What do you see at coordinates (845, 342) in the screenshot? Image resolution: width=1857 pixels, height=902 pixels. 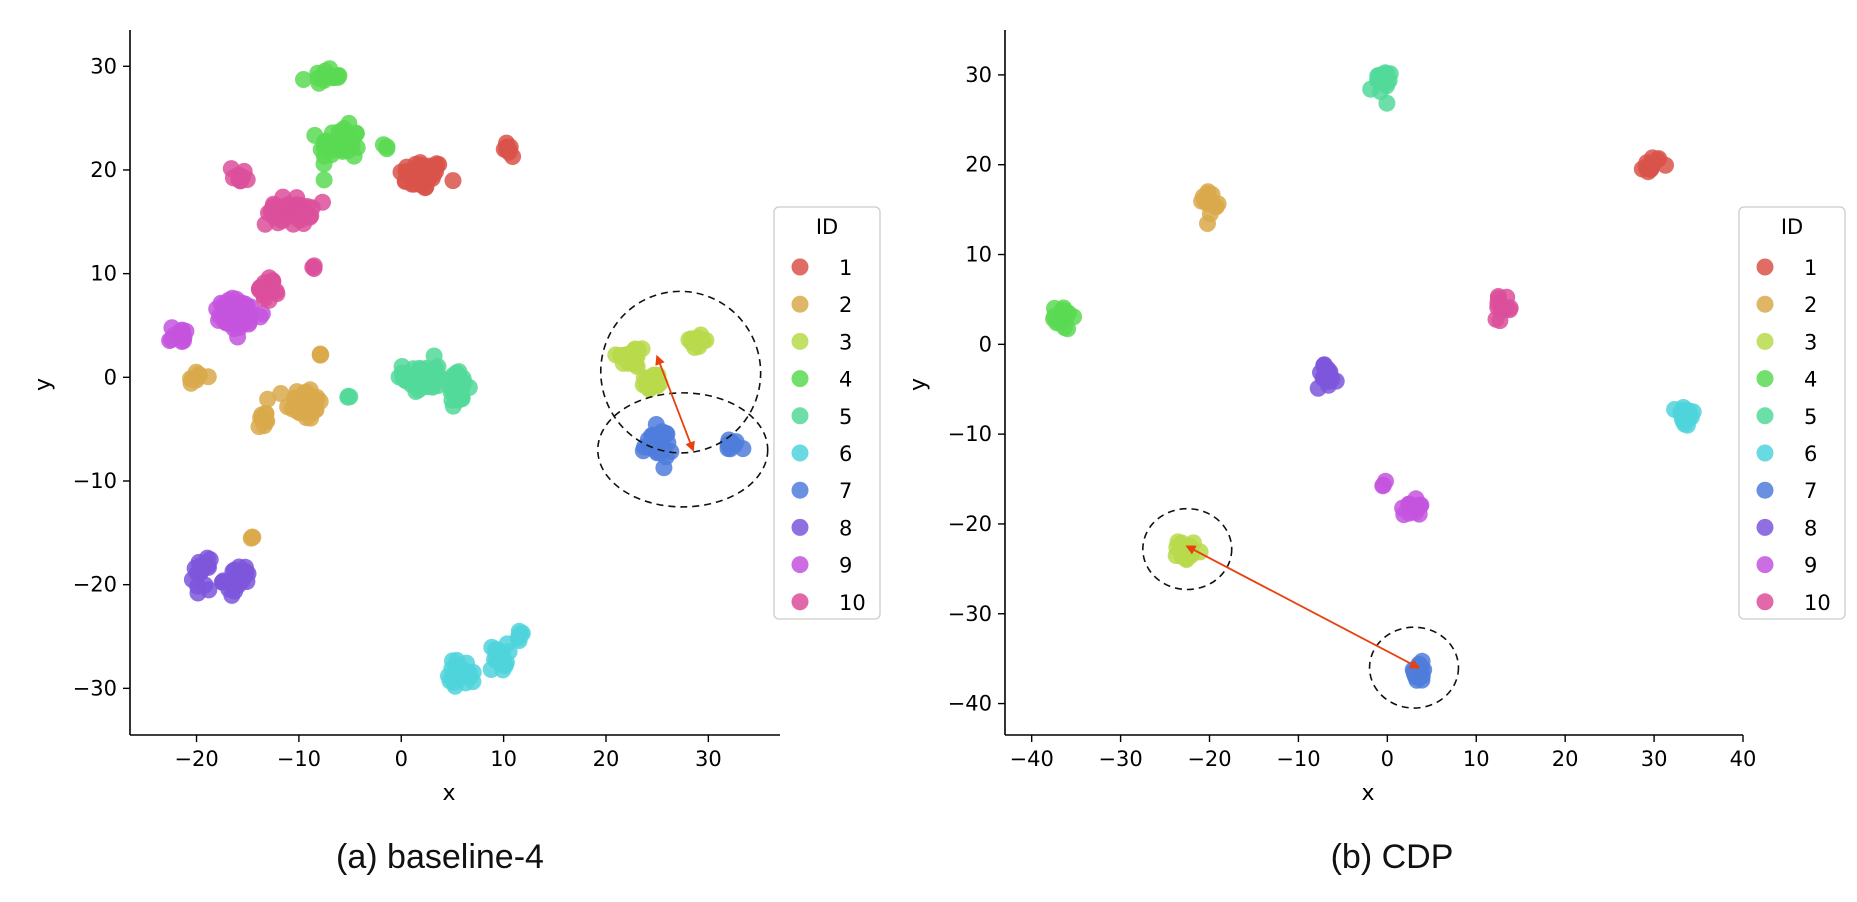 I see `legend-label-3: 3` at bounding box center [845, 342].